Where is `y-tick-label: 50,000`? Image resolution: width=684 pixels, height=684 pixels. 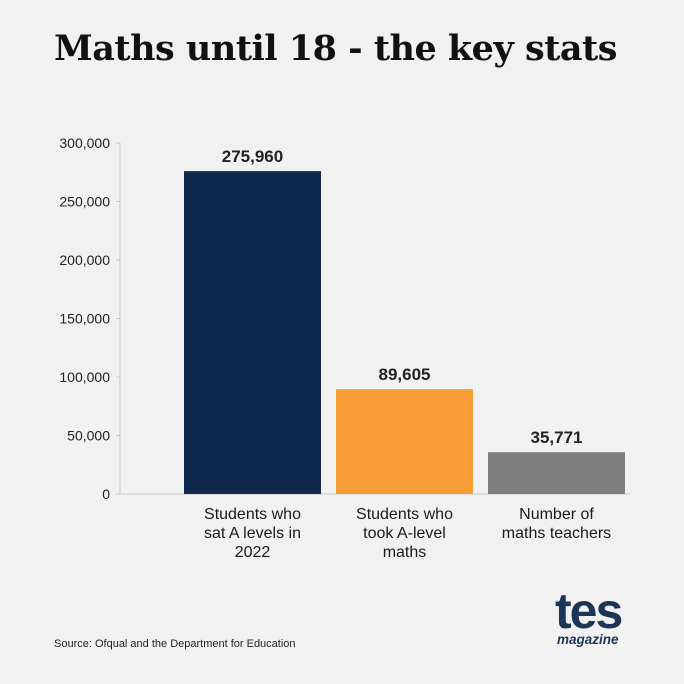 y-tick-label: 50,000 is located at coordinates (88, 436).